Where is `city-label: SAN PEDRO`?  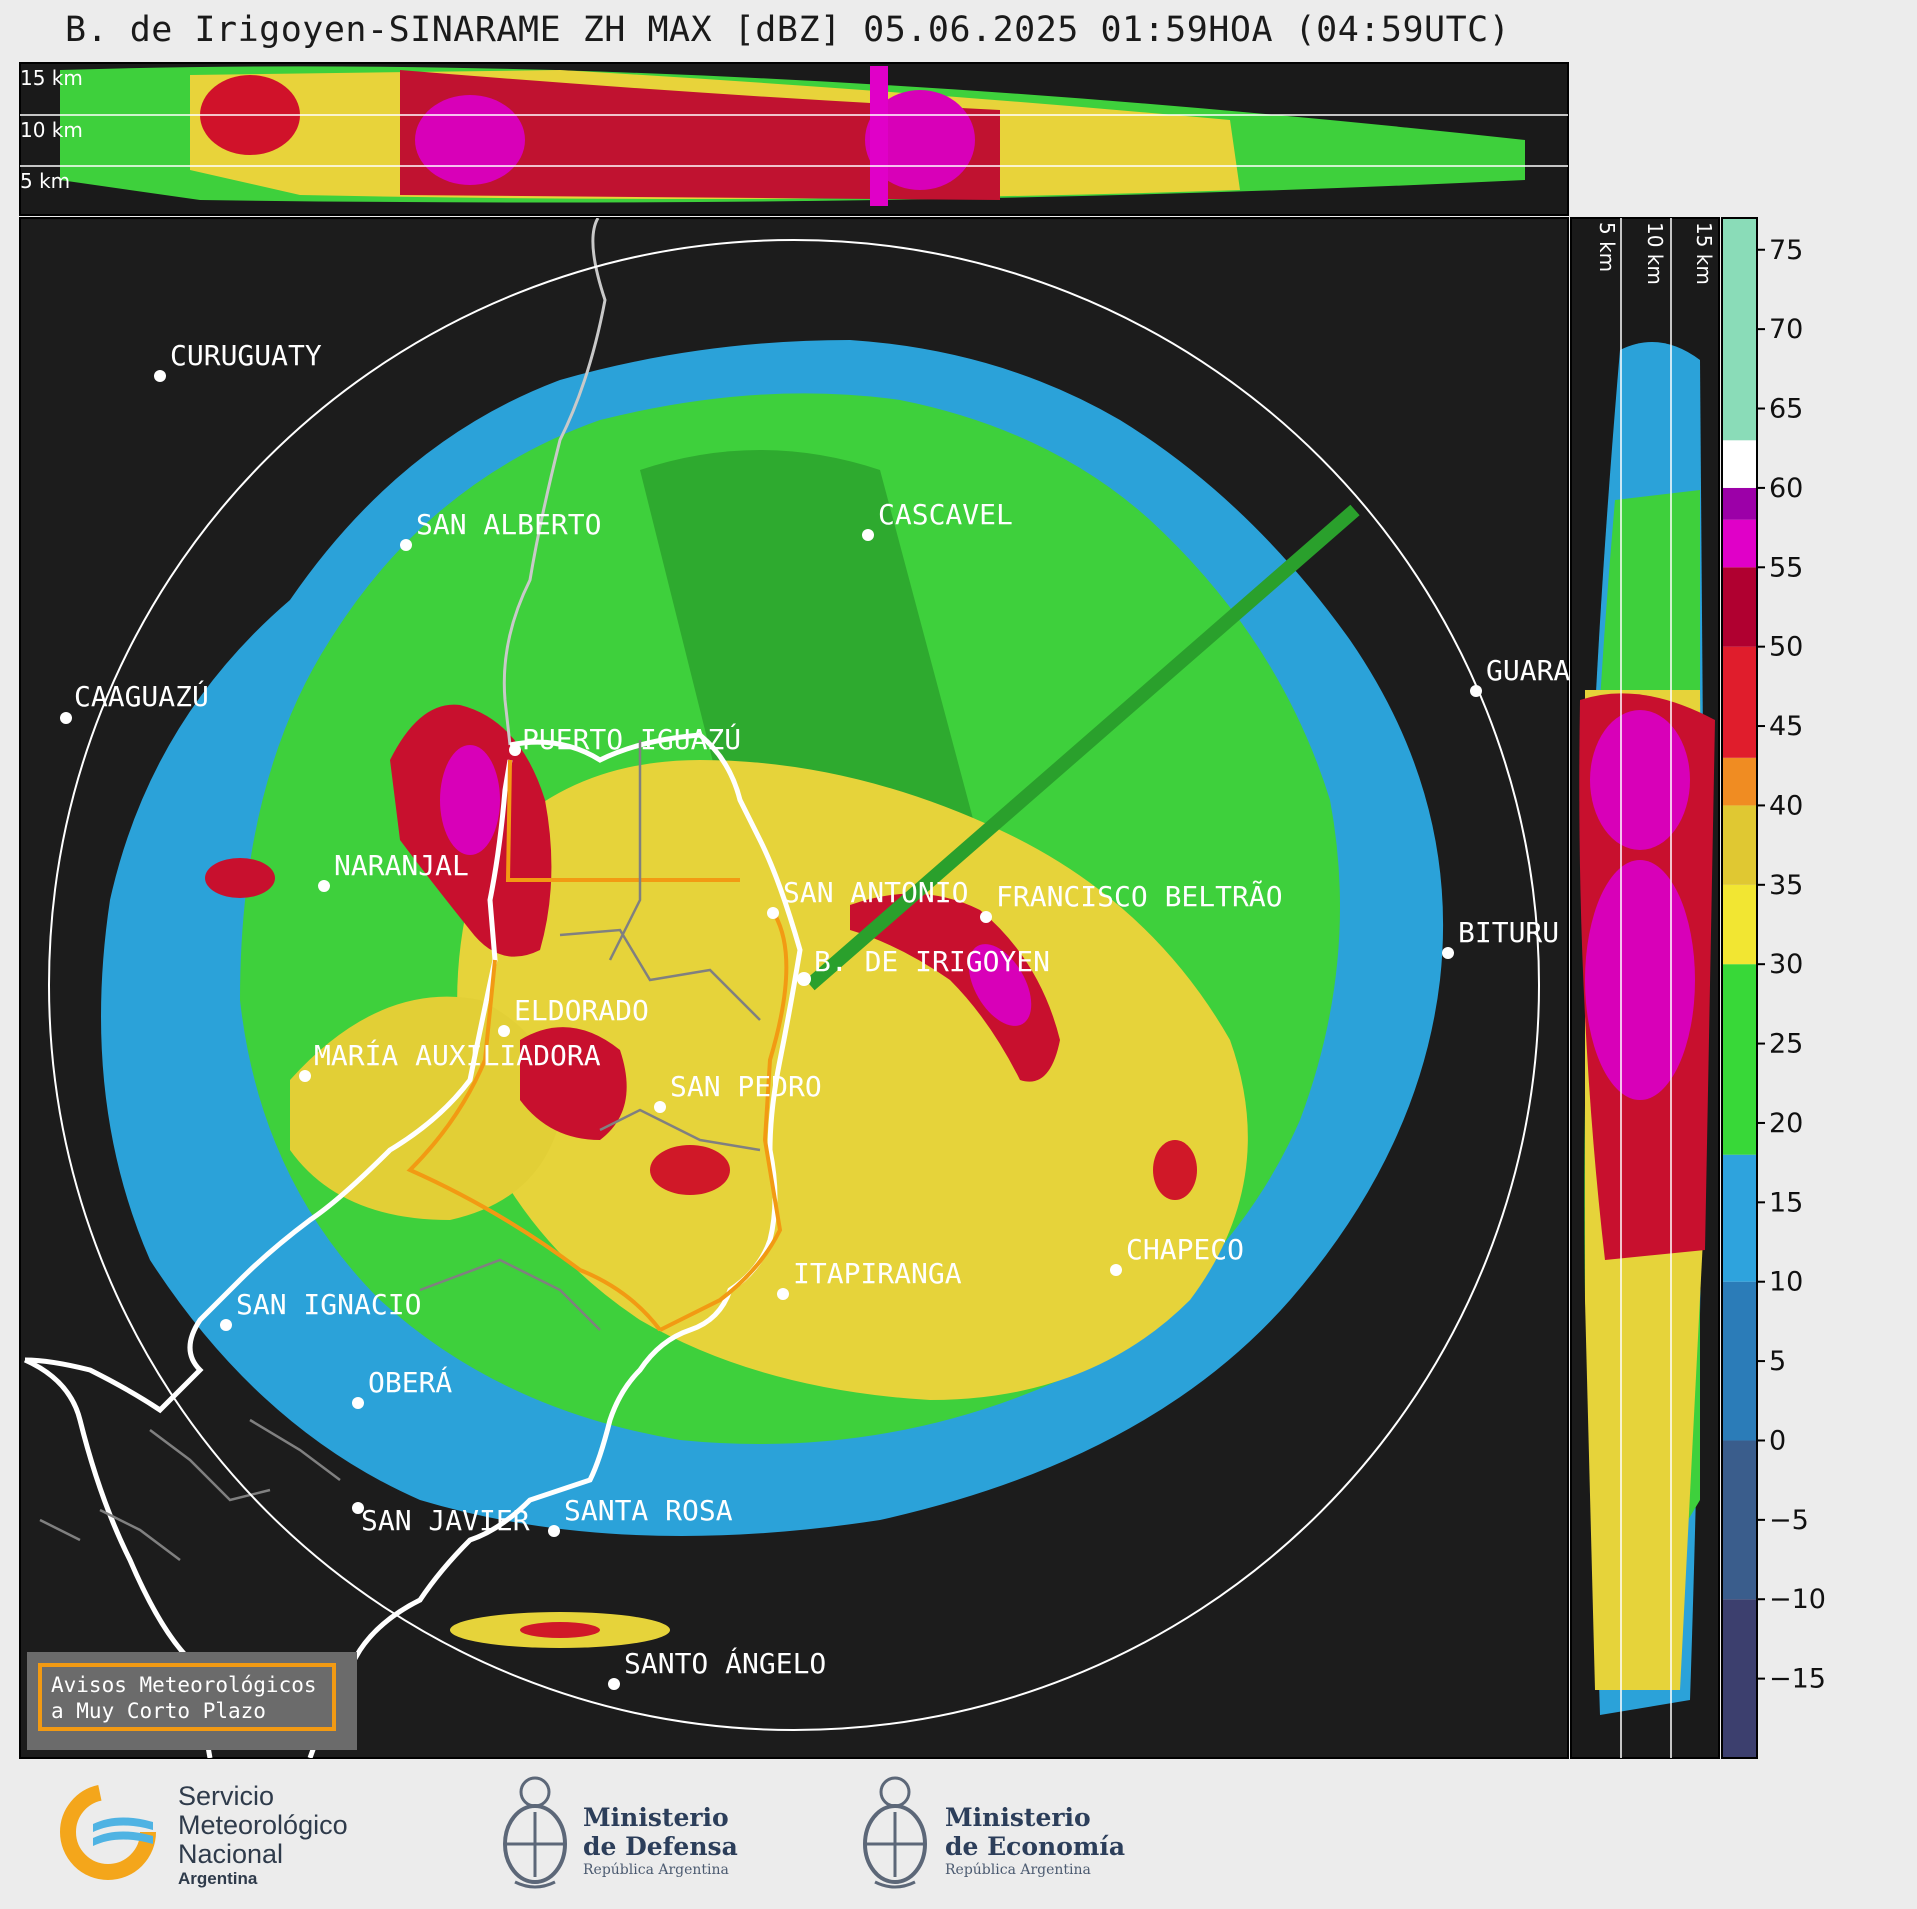 city-label: SAN PEDRO is located at coordinates (746, 1086).